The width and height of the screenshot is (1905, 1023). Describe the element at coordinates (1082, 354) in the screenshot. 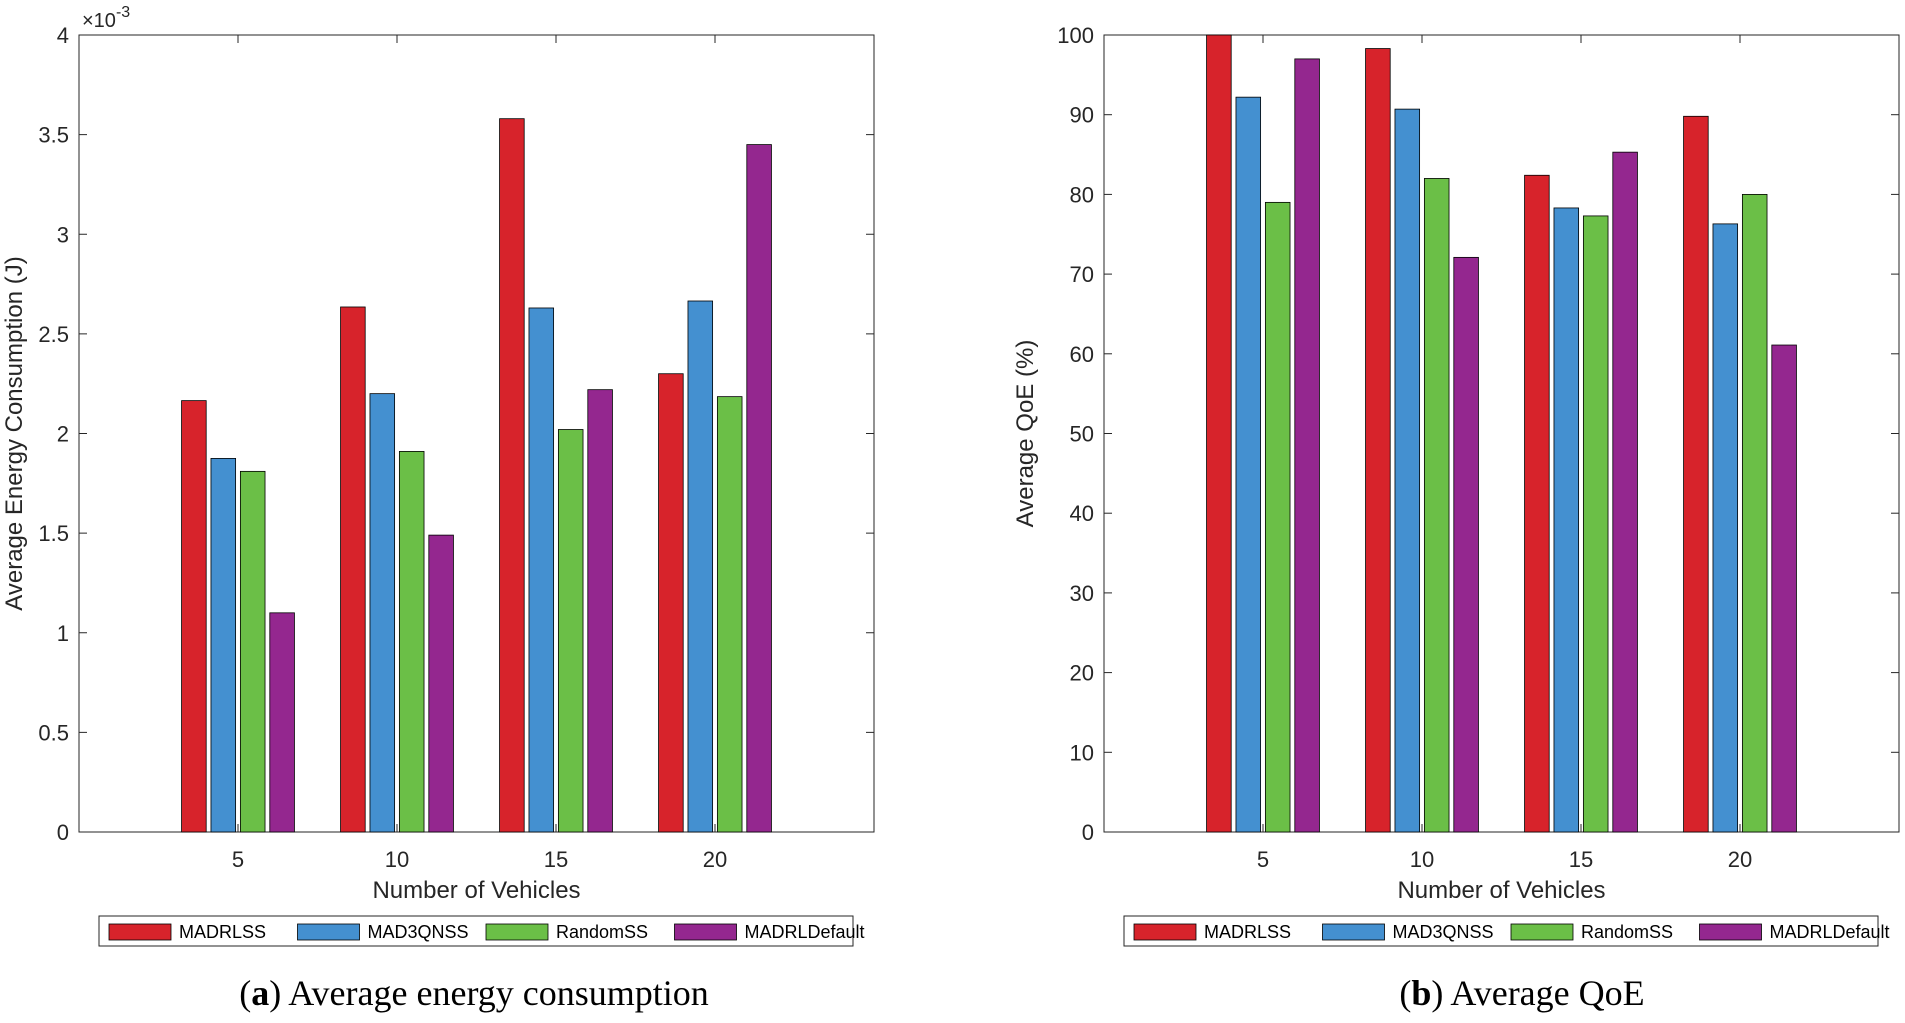

I see `y-tick-label: 60` at that location.